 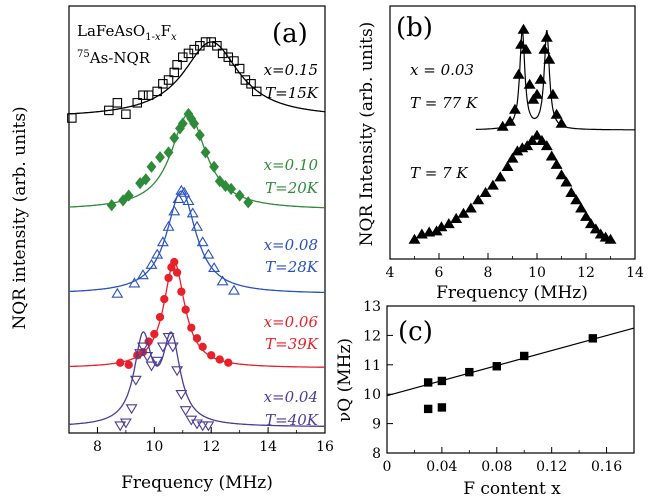 I want to click on panel-c-x-tick-label: 0.04, so click(x=441, y=467).